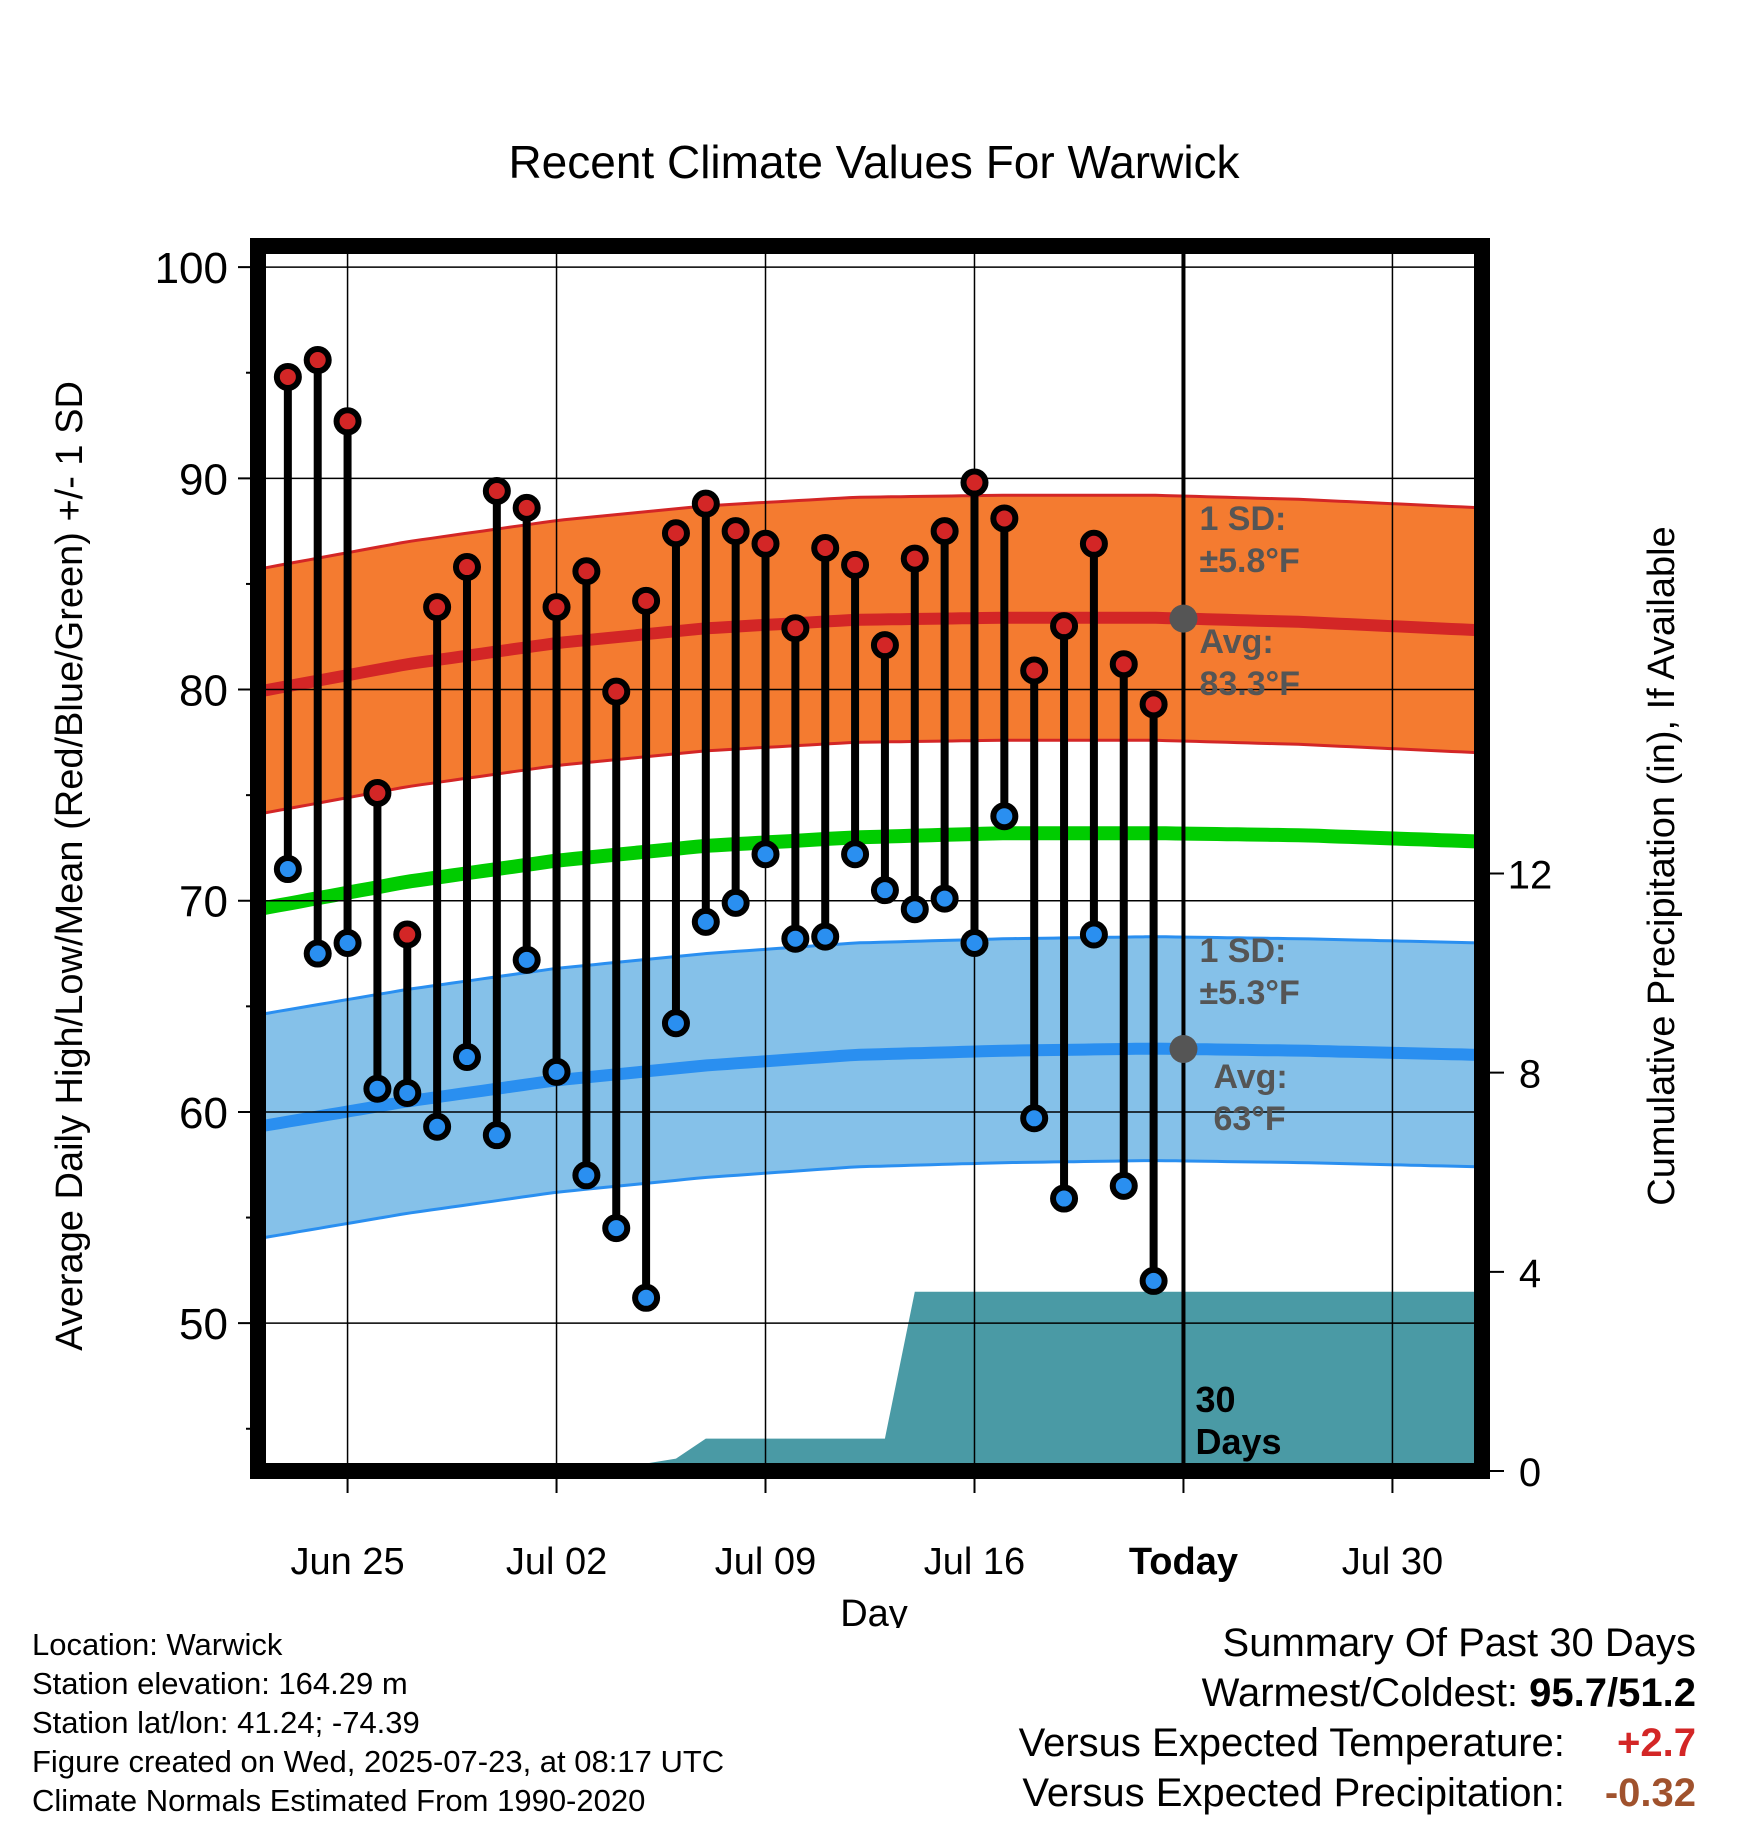 This screenshot has height=1828, width=1748. Describe the element at coordinates (1249, 1119) in the screenshot. I see `low-avg-value: 63°F` at that location.